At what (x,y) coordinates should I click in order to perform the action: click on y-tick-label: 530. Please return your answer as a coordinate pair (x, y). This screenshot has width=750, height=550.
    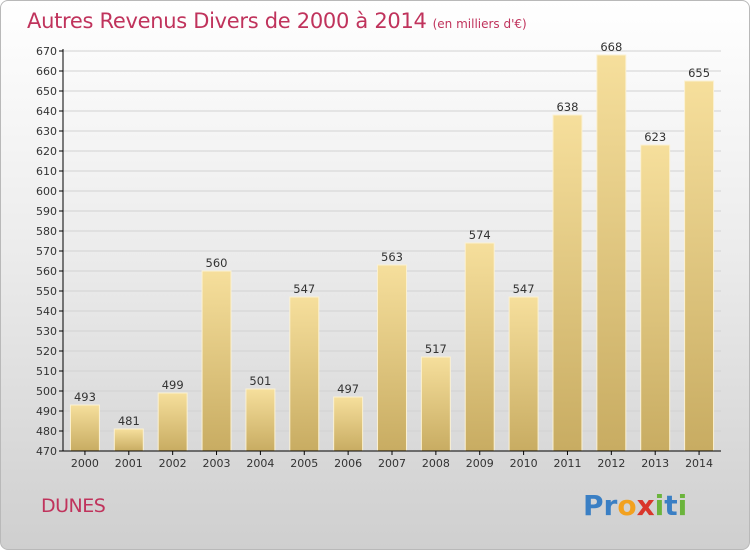
    Looking at the image, I should click on (46, 331).